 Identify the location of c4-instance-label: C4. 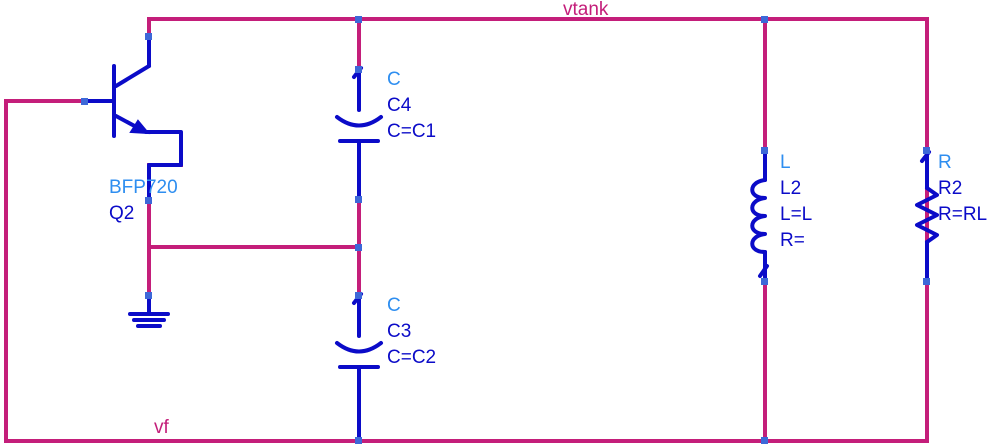
(399, 105).